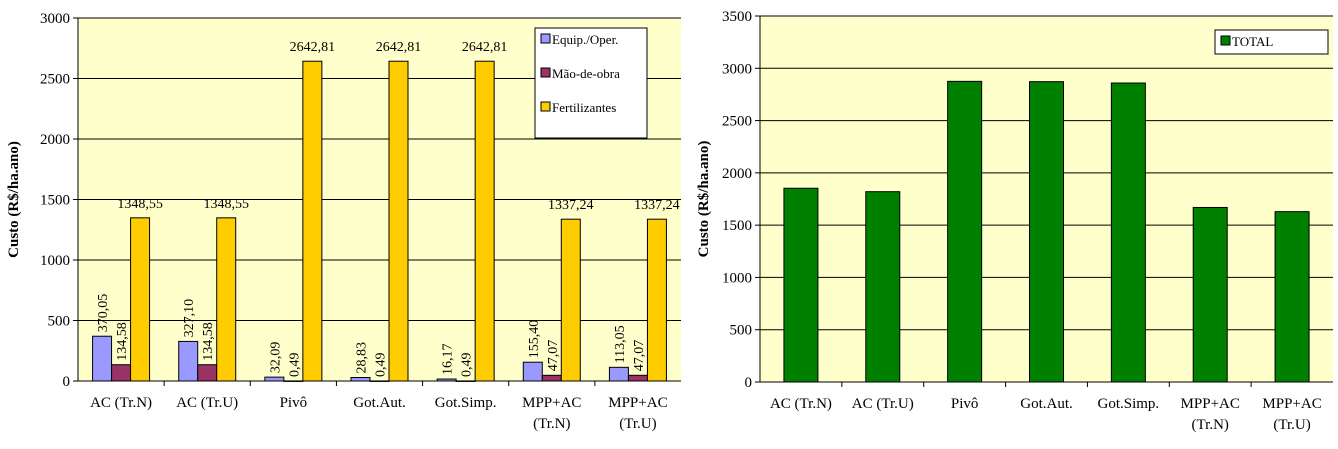  I want to click on legend-label: Fertilizantes, so click(584, 107).